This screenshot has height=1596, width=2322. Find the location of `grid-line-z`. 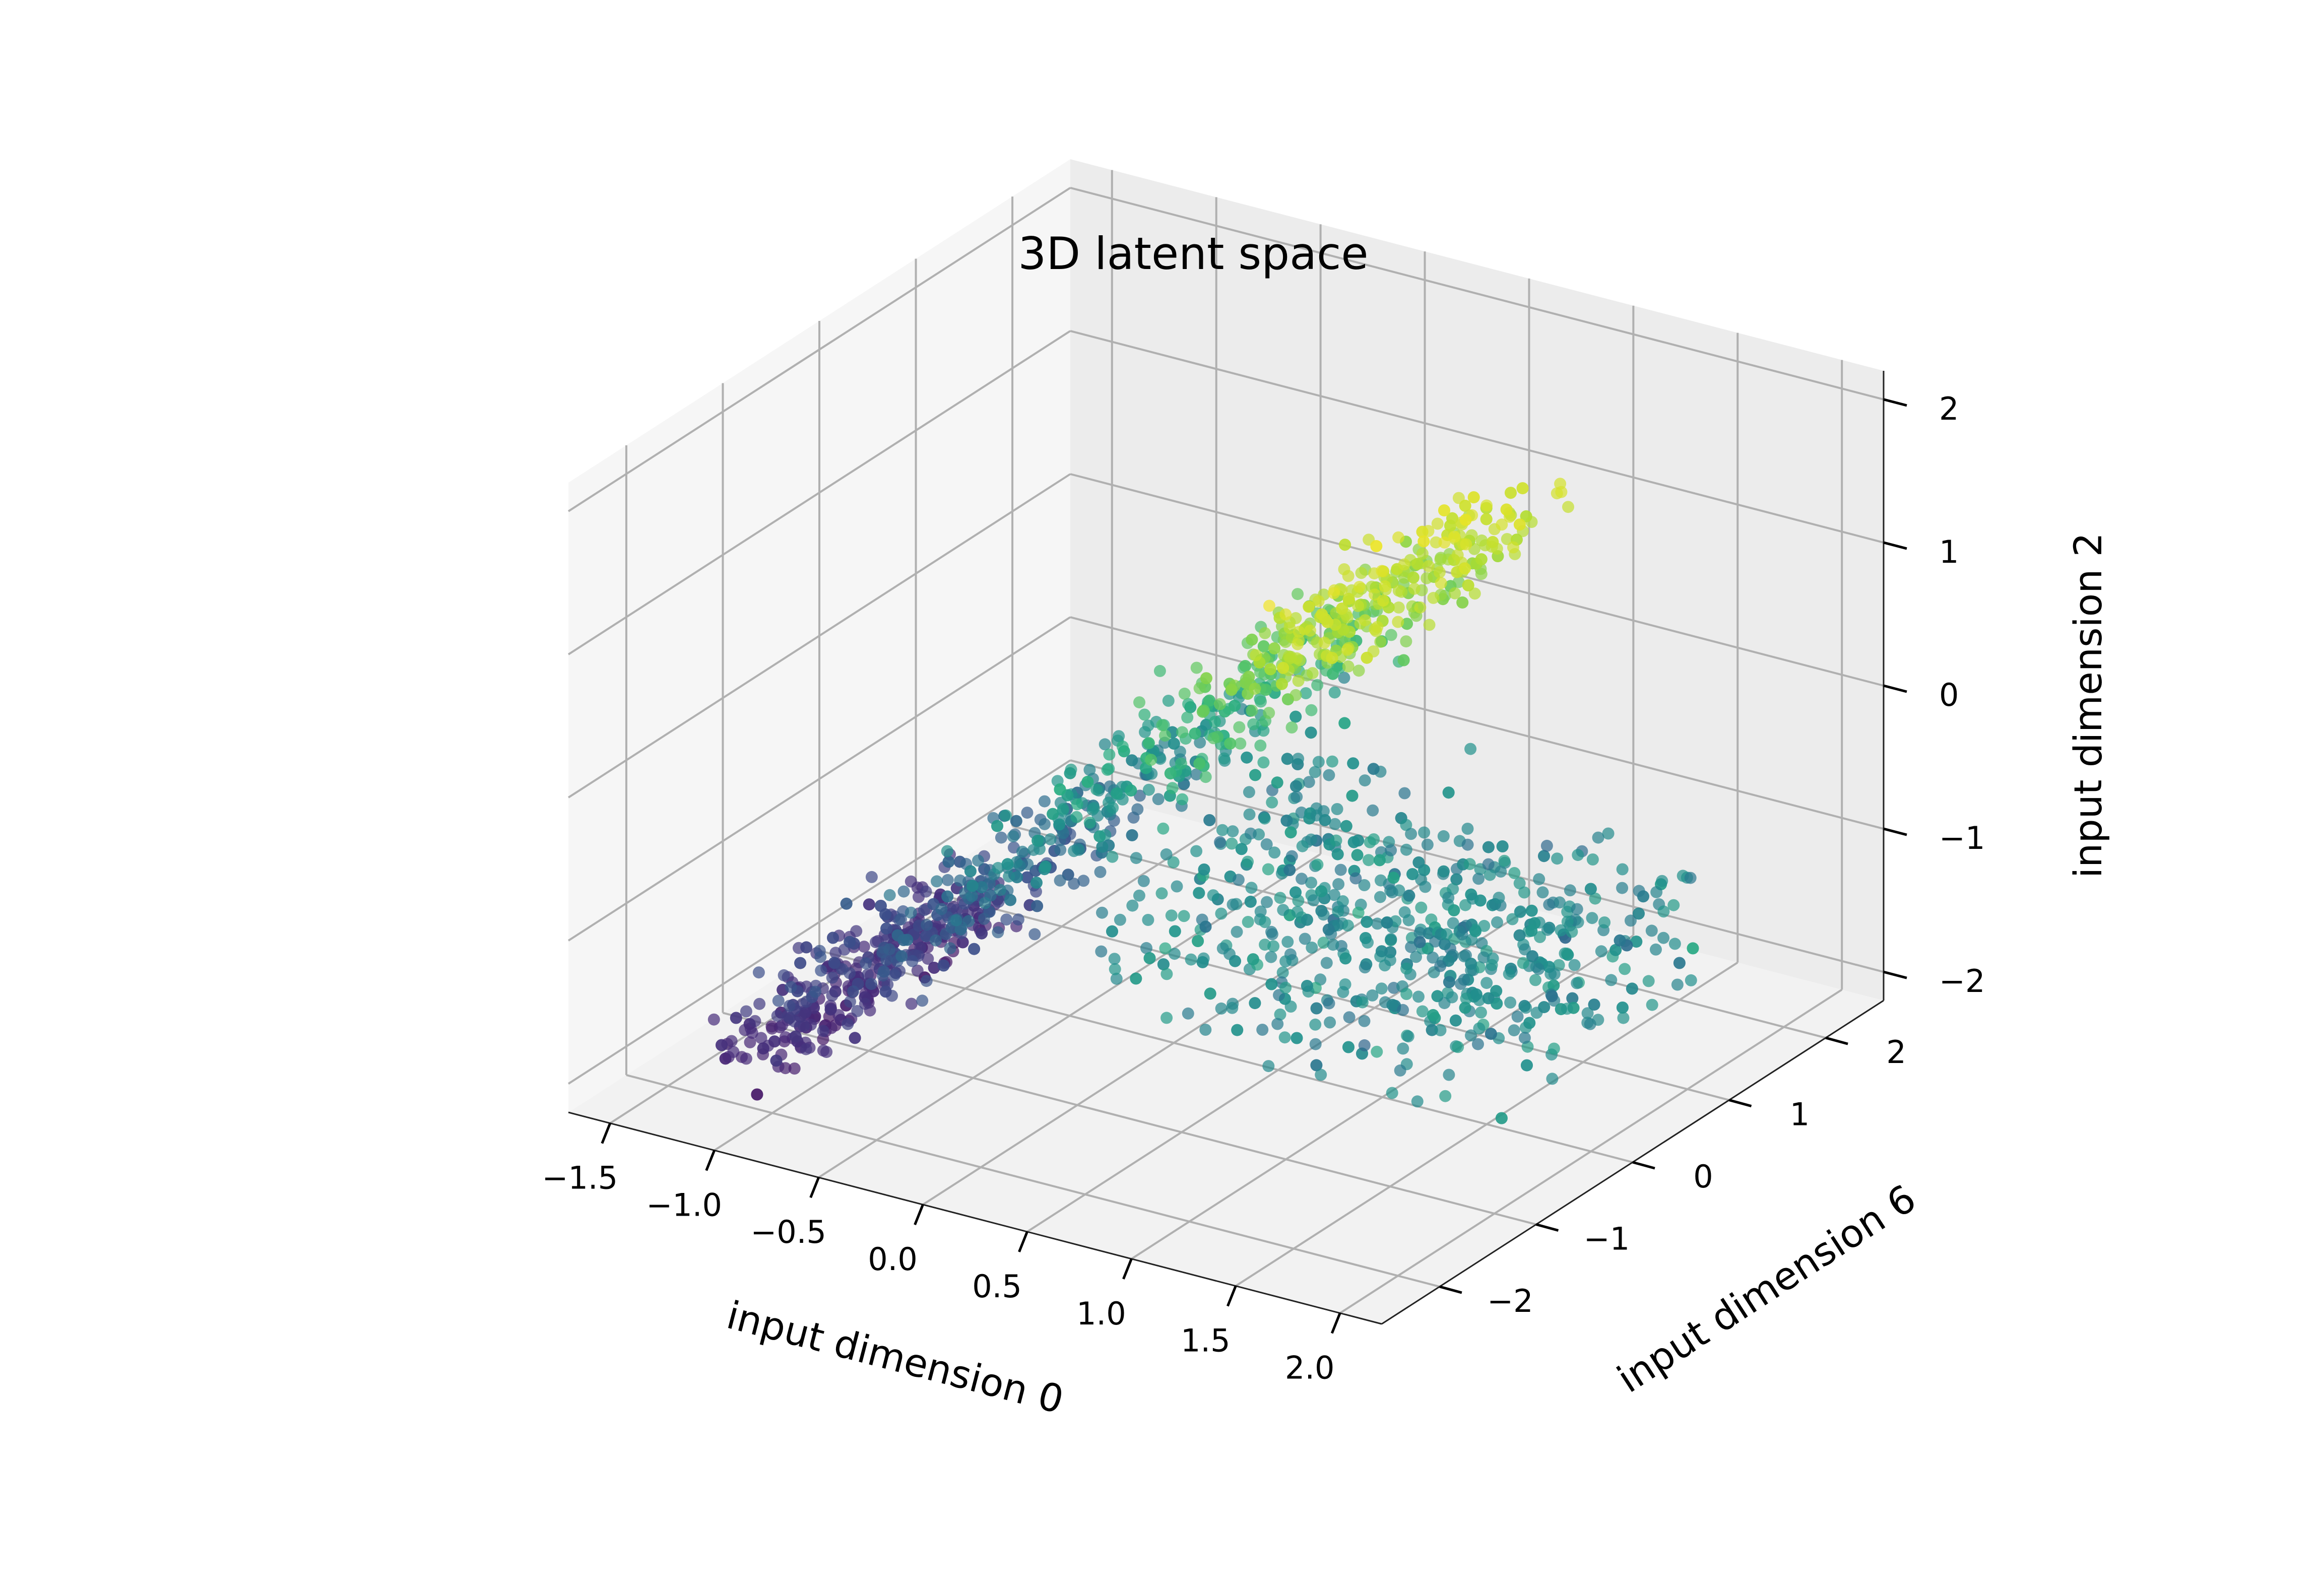

grid-line-z is located at coordinates (819, 779).